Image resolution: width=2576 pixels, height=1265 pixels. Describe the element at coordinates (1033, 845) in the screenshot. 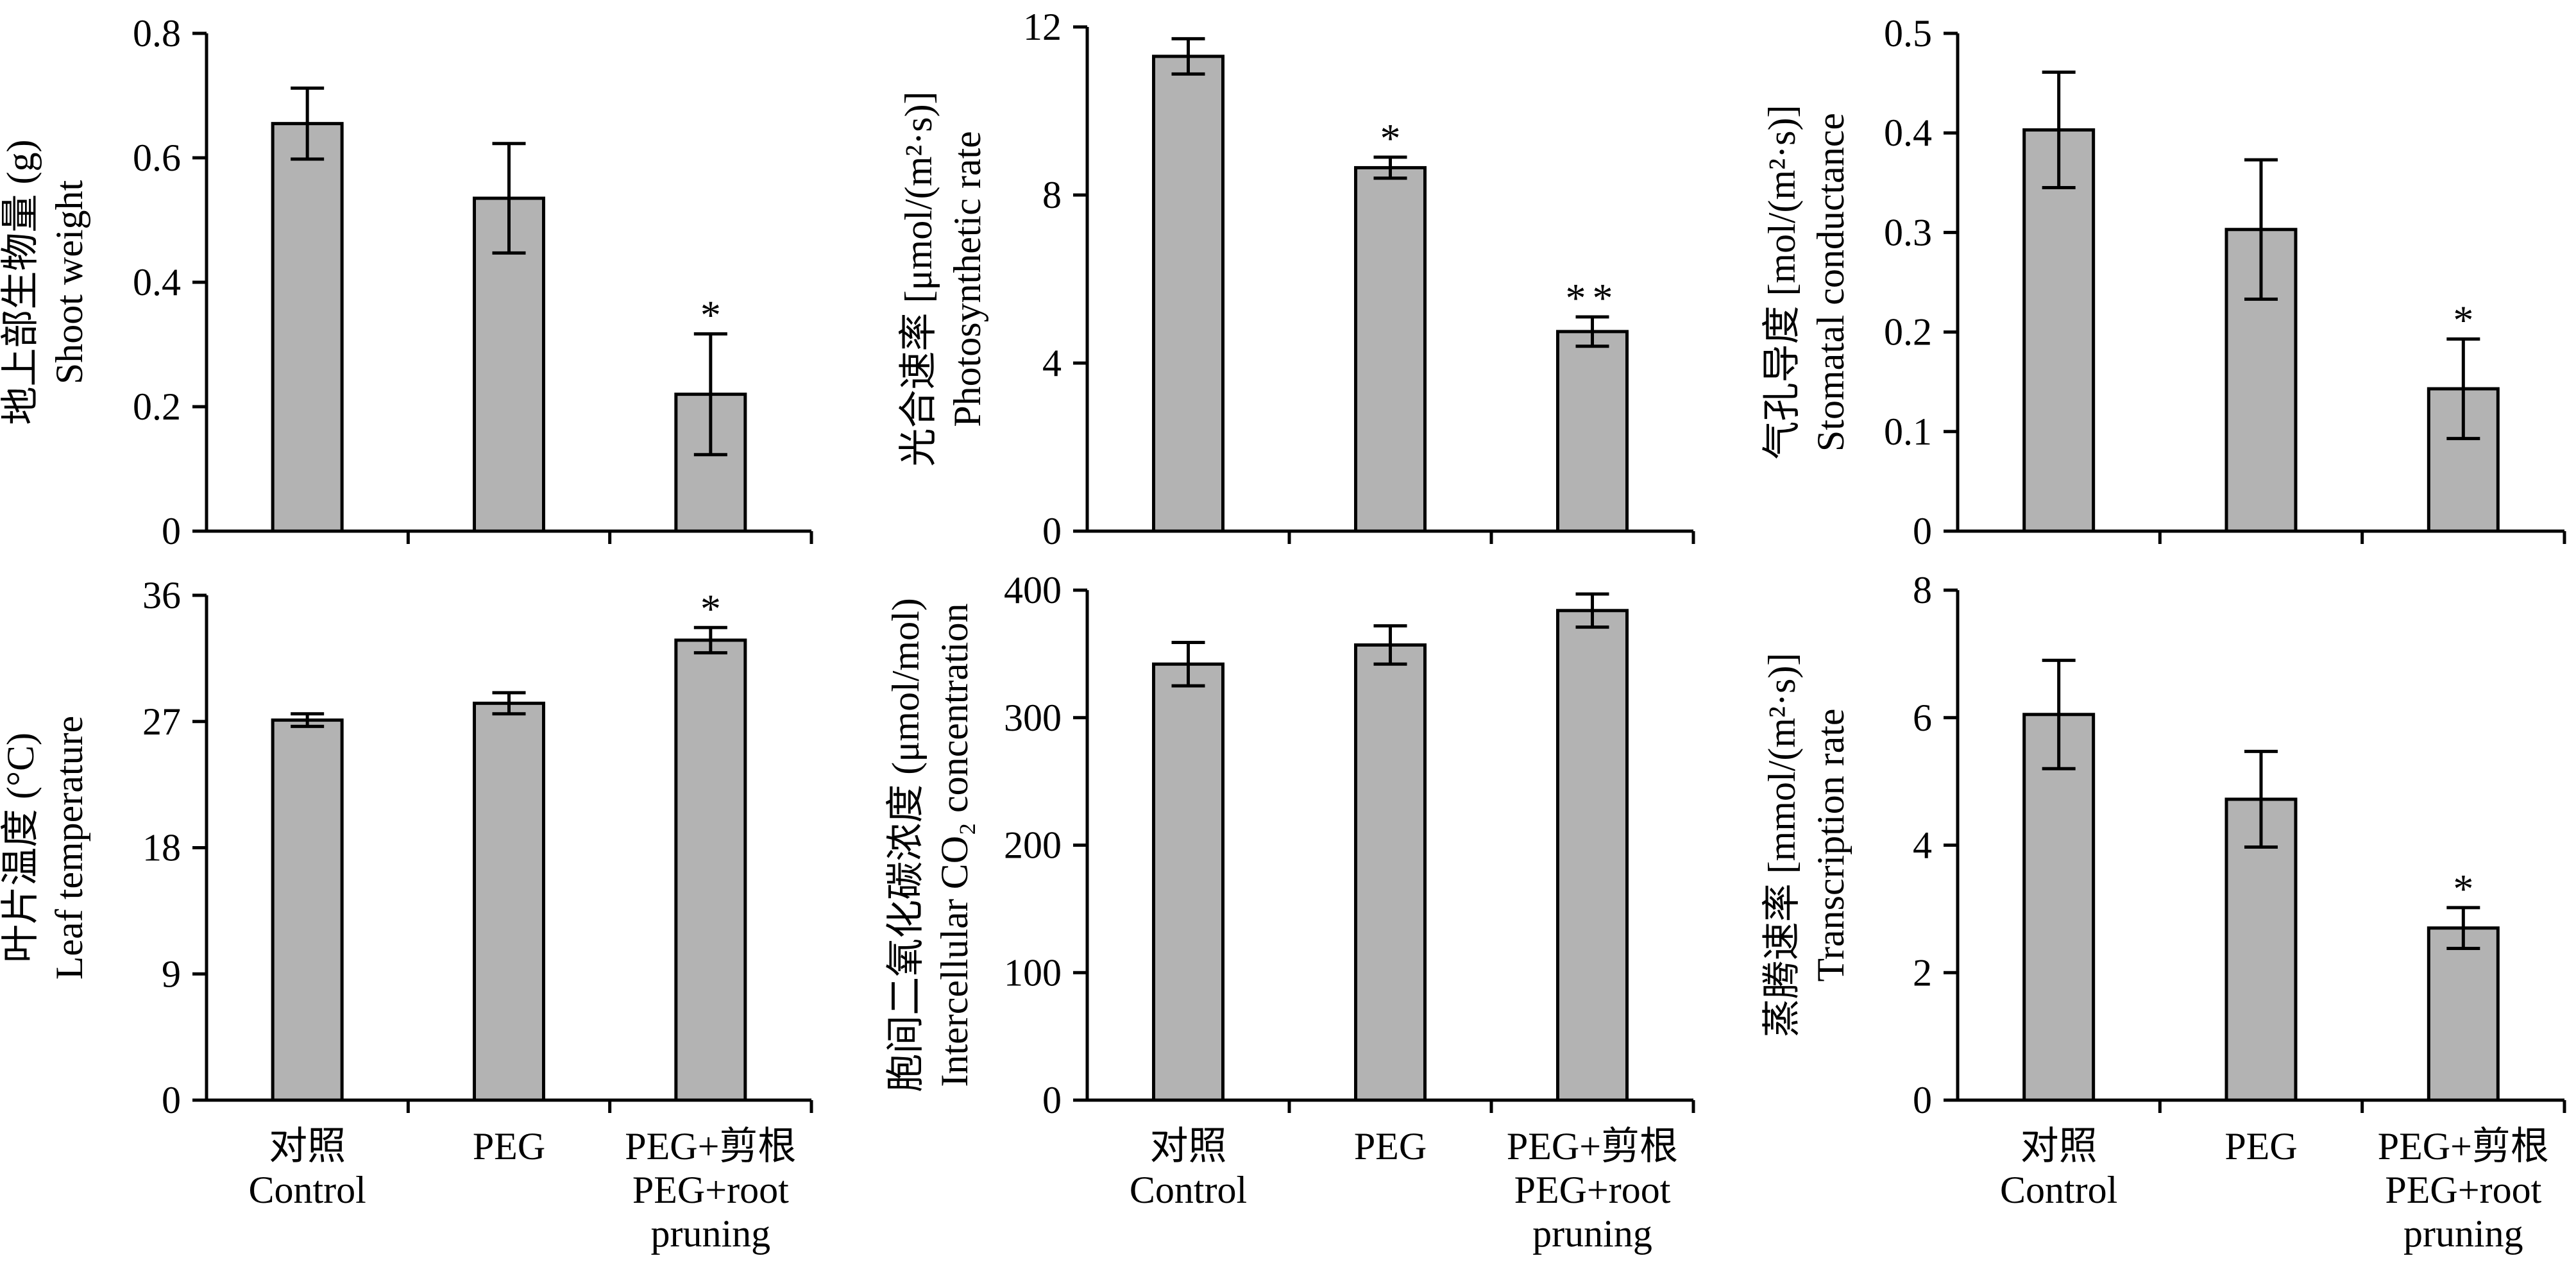

I see `y-tick-label: 200` at that location.